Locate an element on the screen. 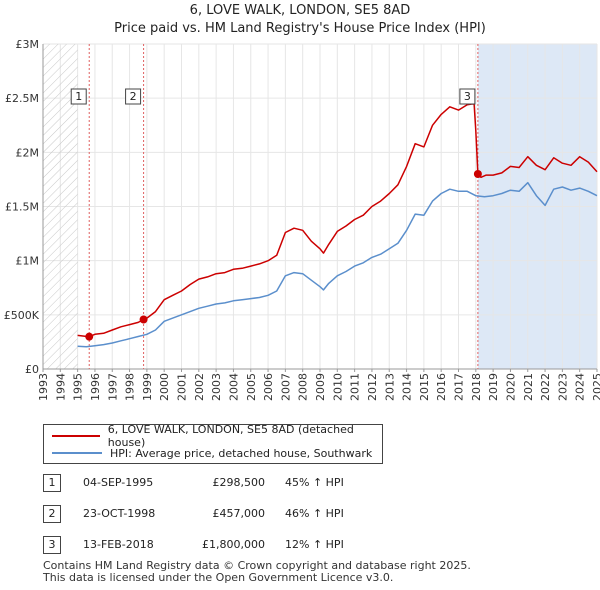 Image resolution: width=600 pixels, height=590 pixels. y-tick-label: £1M is located at coordinates (28, 261).